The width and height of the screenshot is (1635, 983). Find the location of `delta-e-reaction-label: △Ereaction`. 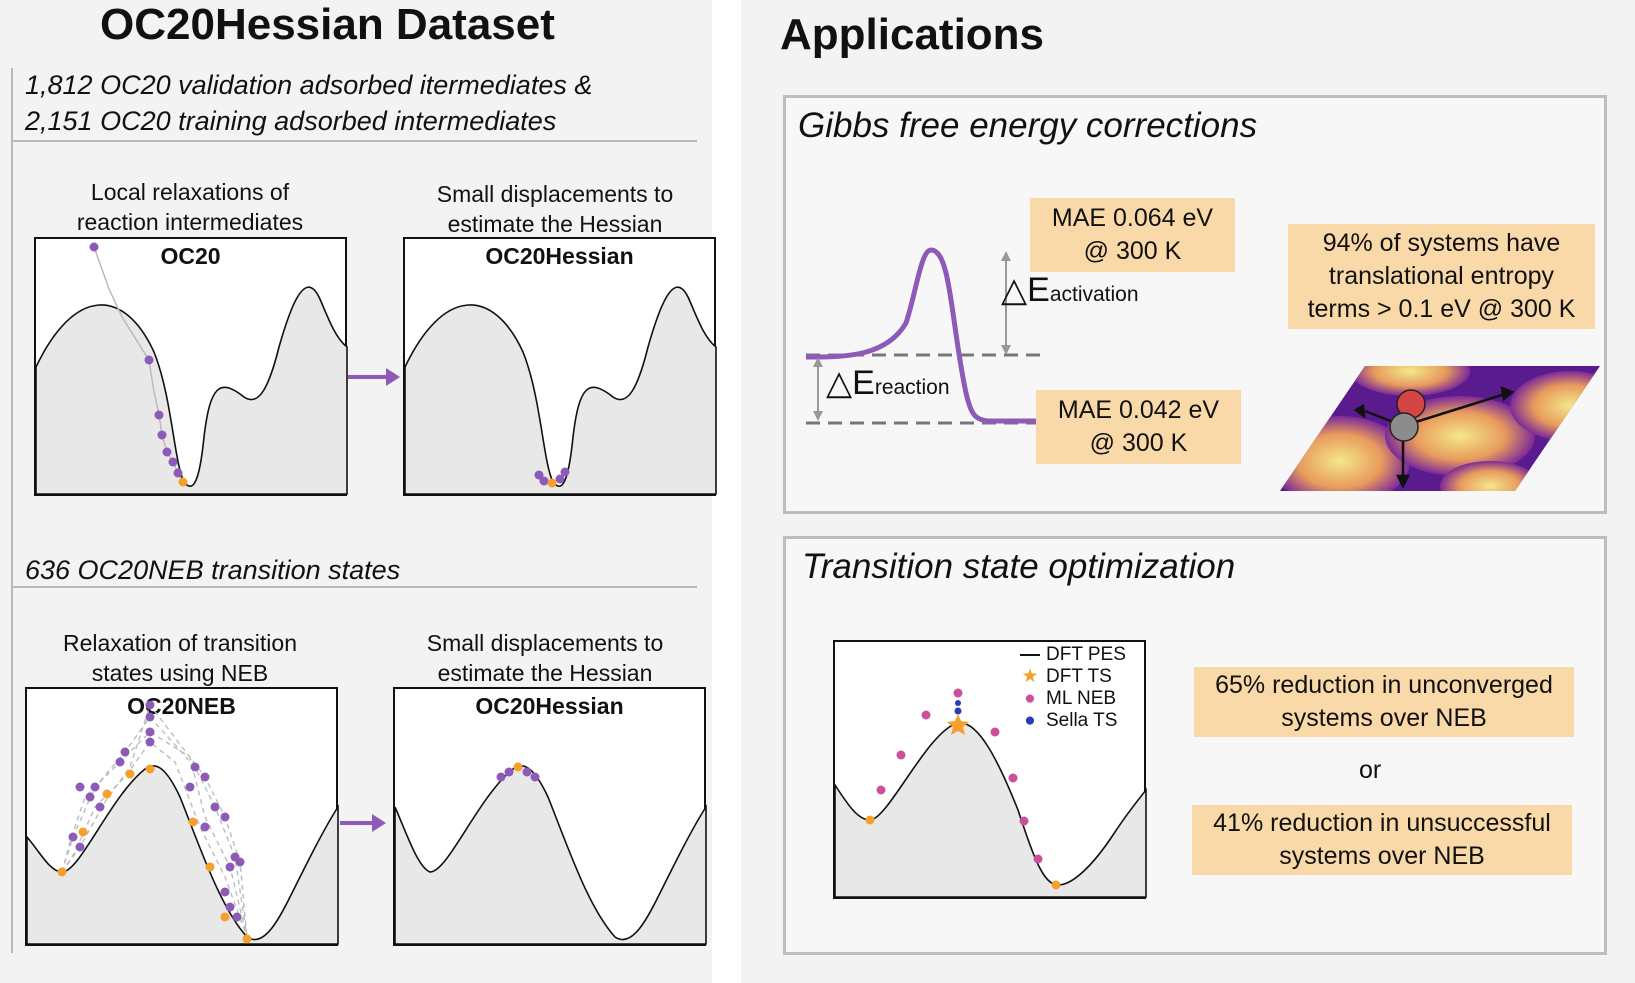

delta-e-reaction-label: △Ereaction is located at coordinates (888, 383).